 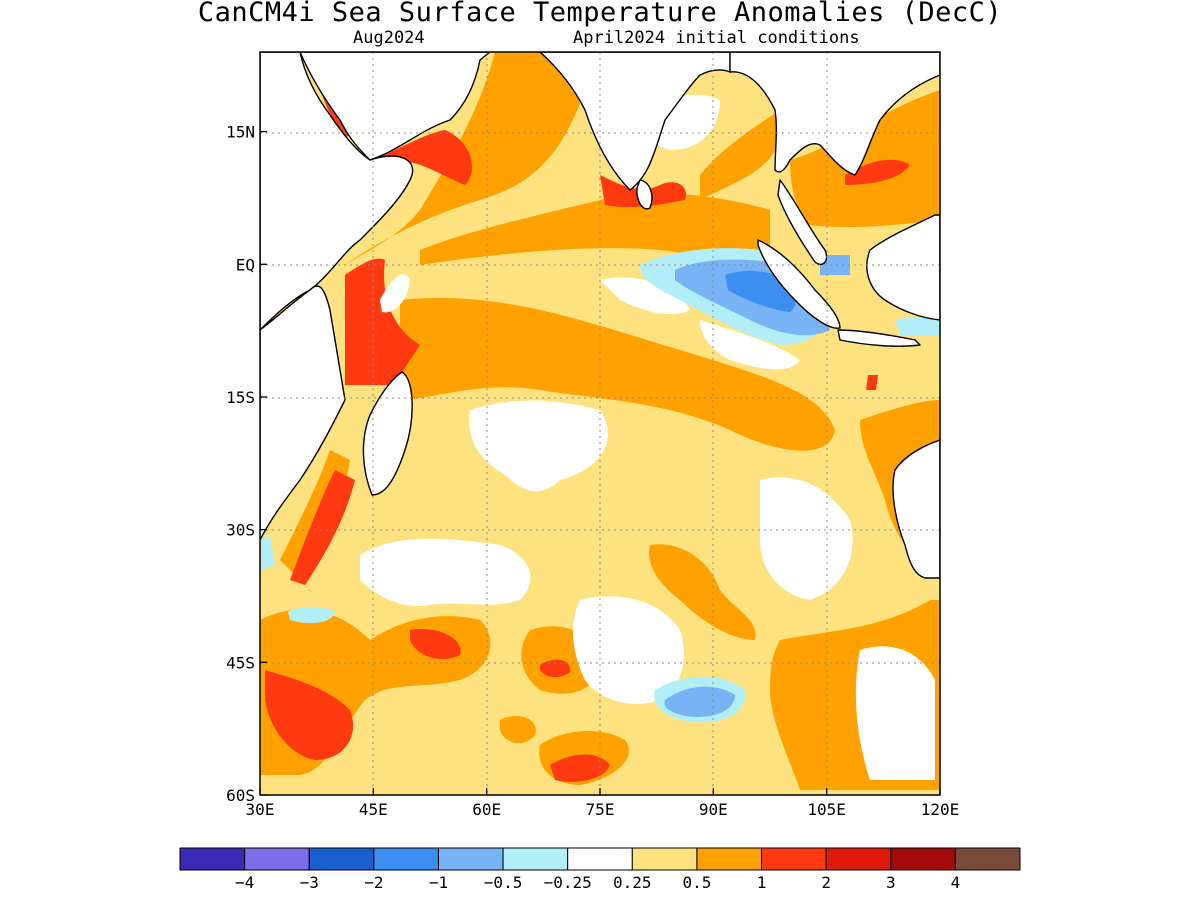 I want to click on legend-label: 4, so click(x=956, y=882).